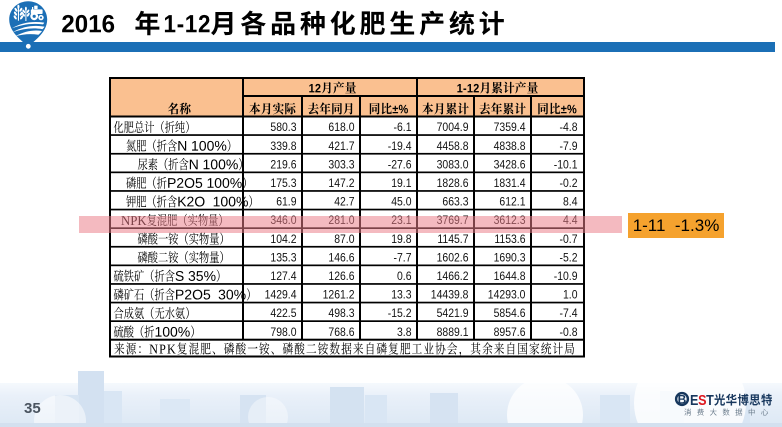 The image size is (782, 427). What do you see at coordinates (453, 314) in the screenshot?
I see `svg-text: 5421.9` at bounding box center [453, 314].